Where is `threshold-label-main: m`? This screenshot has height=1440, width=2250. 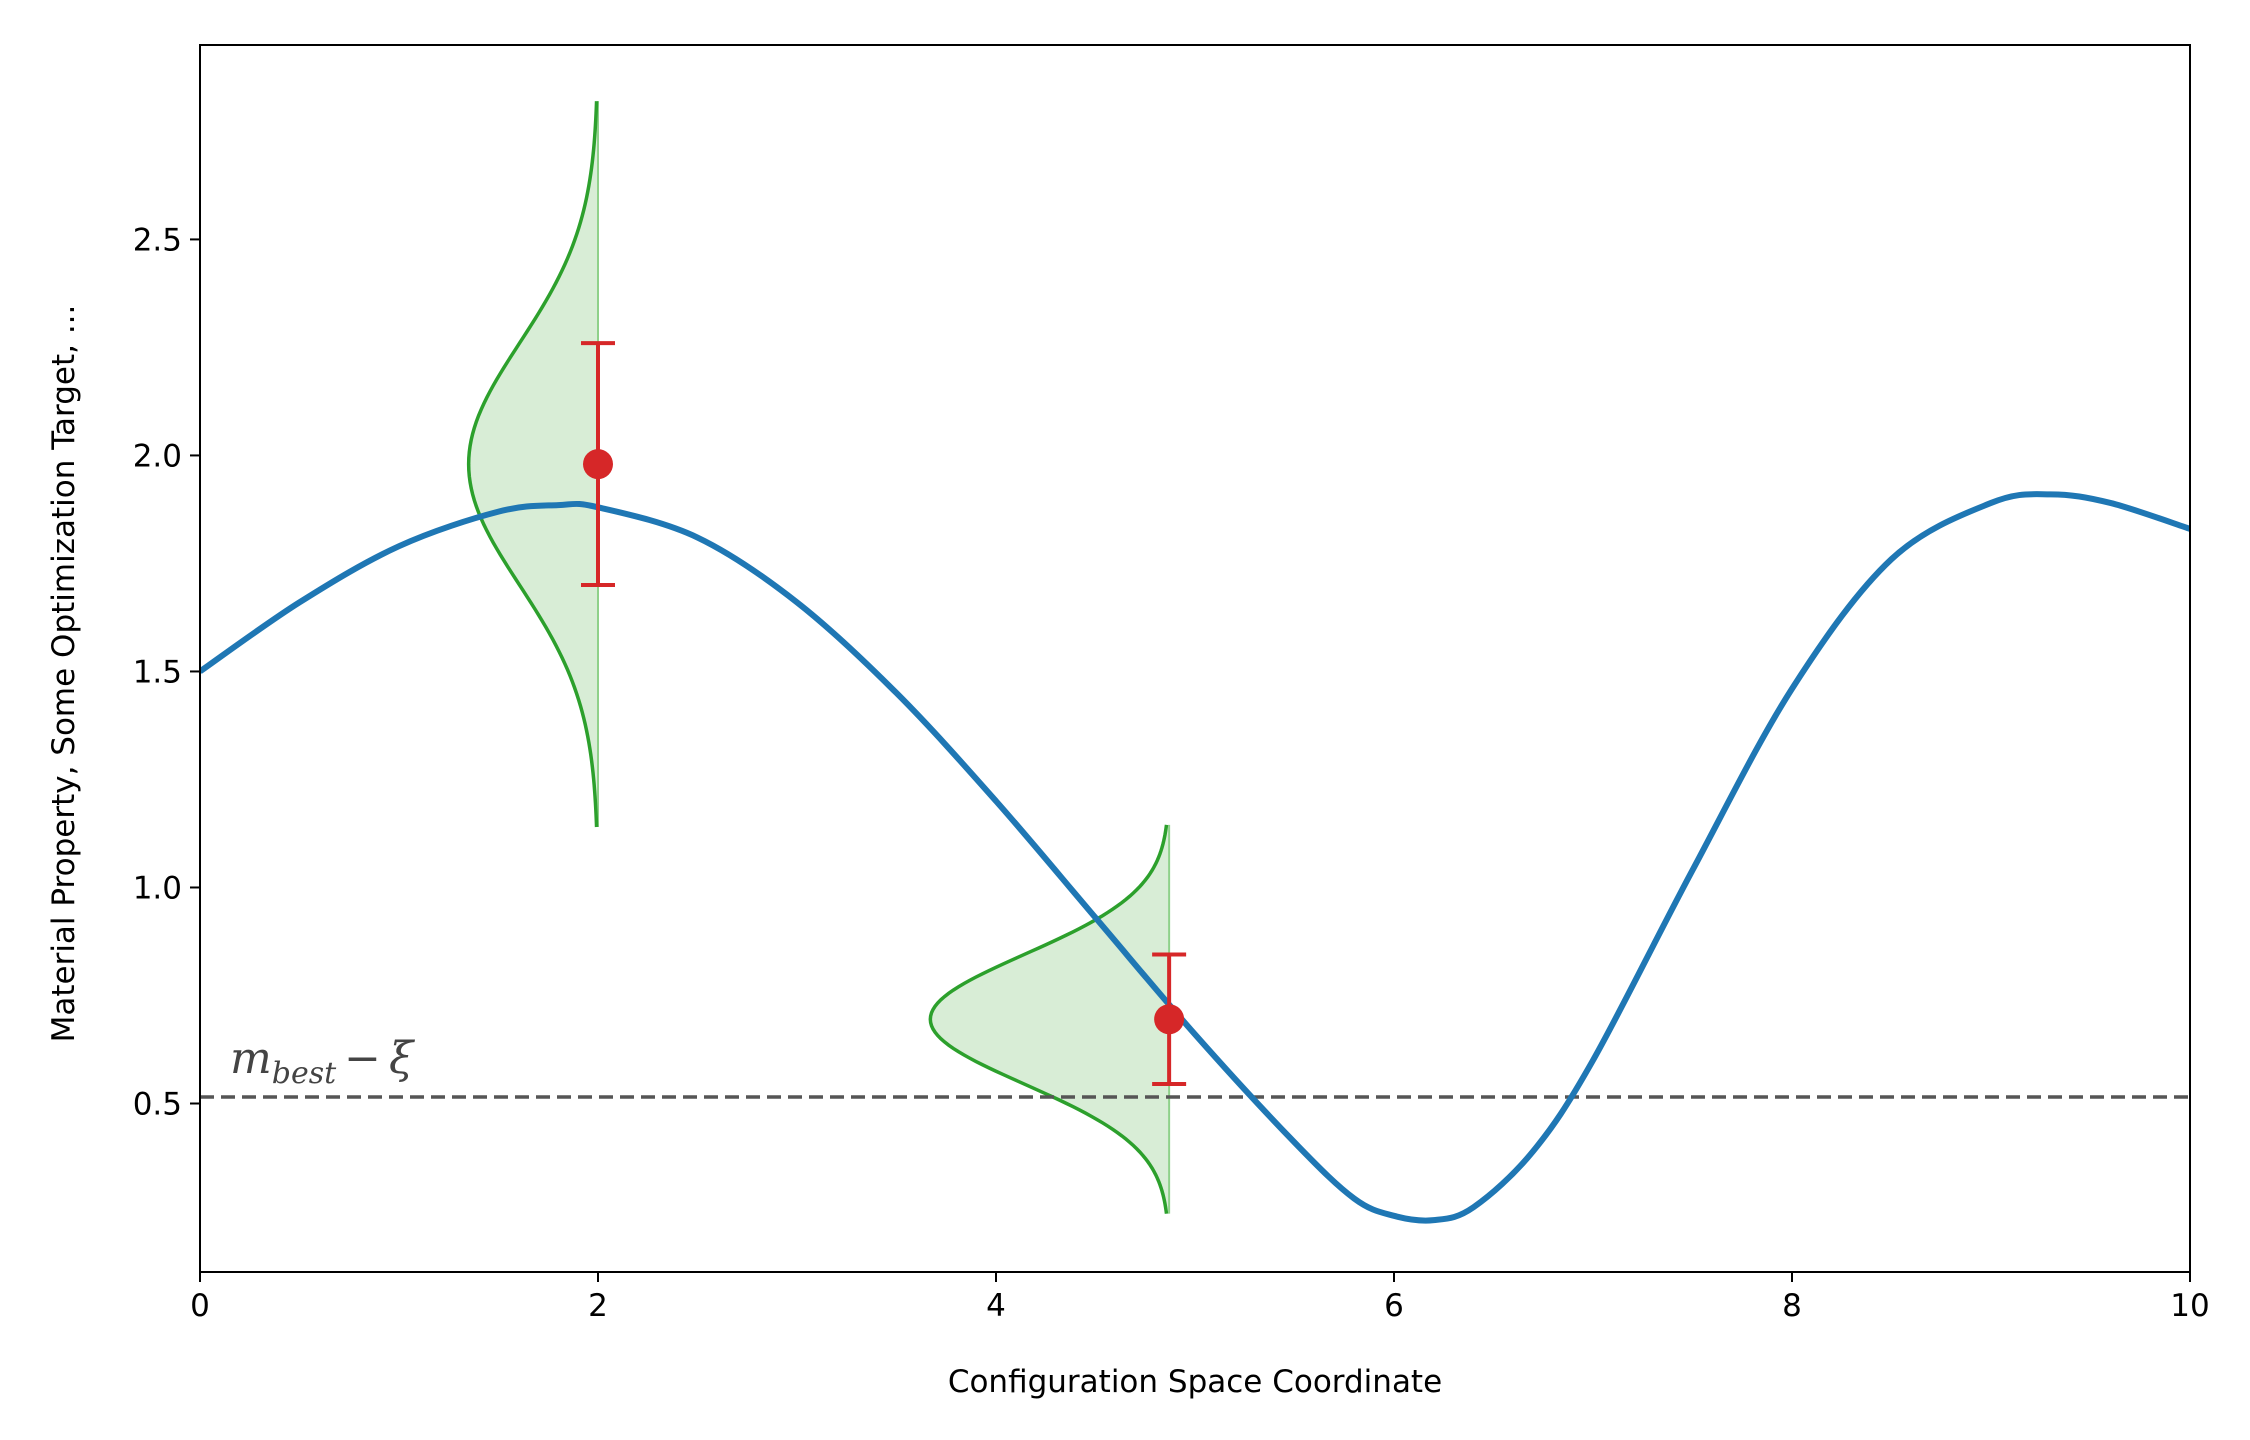 threshold-label-main: m is located at coordinates (251, 1058).